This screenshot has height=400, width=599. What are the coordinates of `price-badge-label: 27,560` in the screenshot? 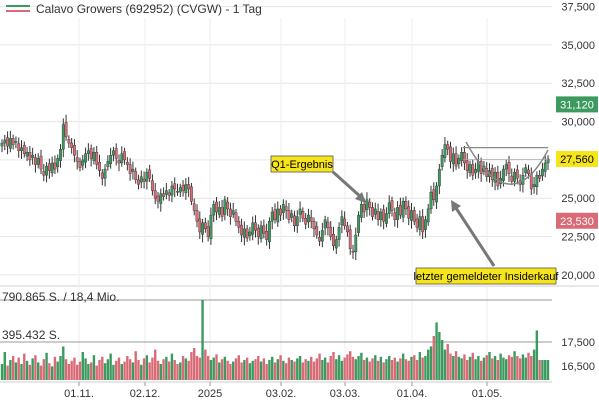 It's located at (577, 160).